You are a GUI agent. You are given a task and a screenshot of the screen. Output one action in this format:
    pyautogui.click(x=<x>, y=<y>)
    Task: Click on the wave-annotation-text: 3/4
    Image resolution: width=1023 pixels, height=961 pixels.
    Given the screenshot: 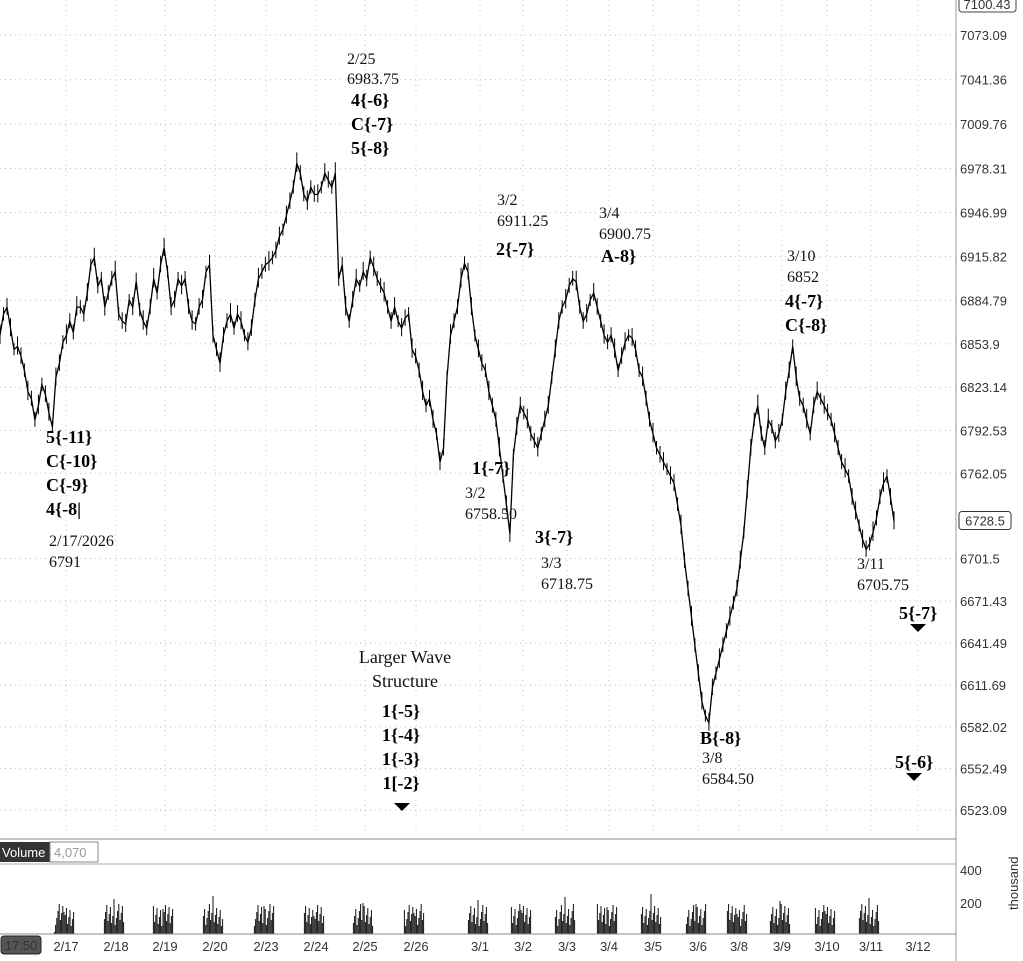 What is the action you would take?
    pyautogui.click(x=609, y=213)
    